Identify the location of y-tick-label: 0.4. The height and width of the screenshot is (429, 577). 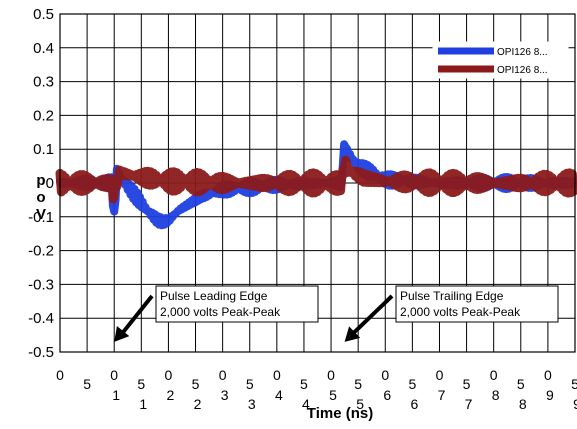
(43, 48).